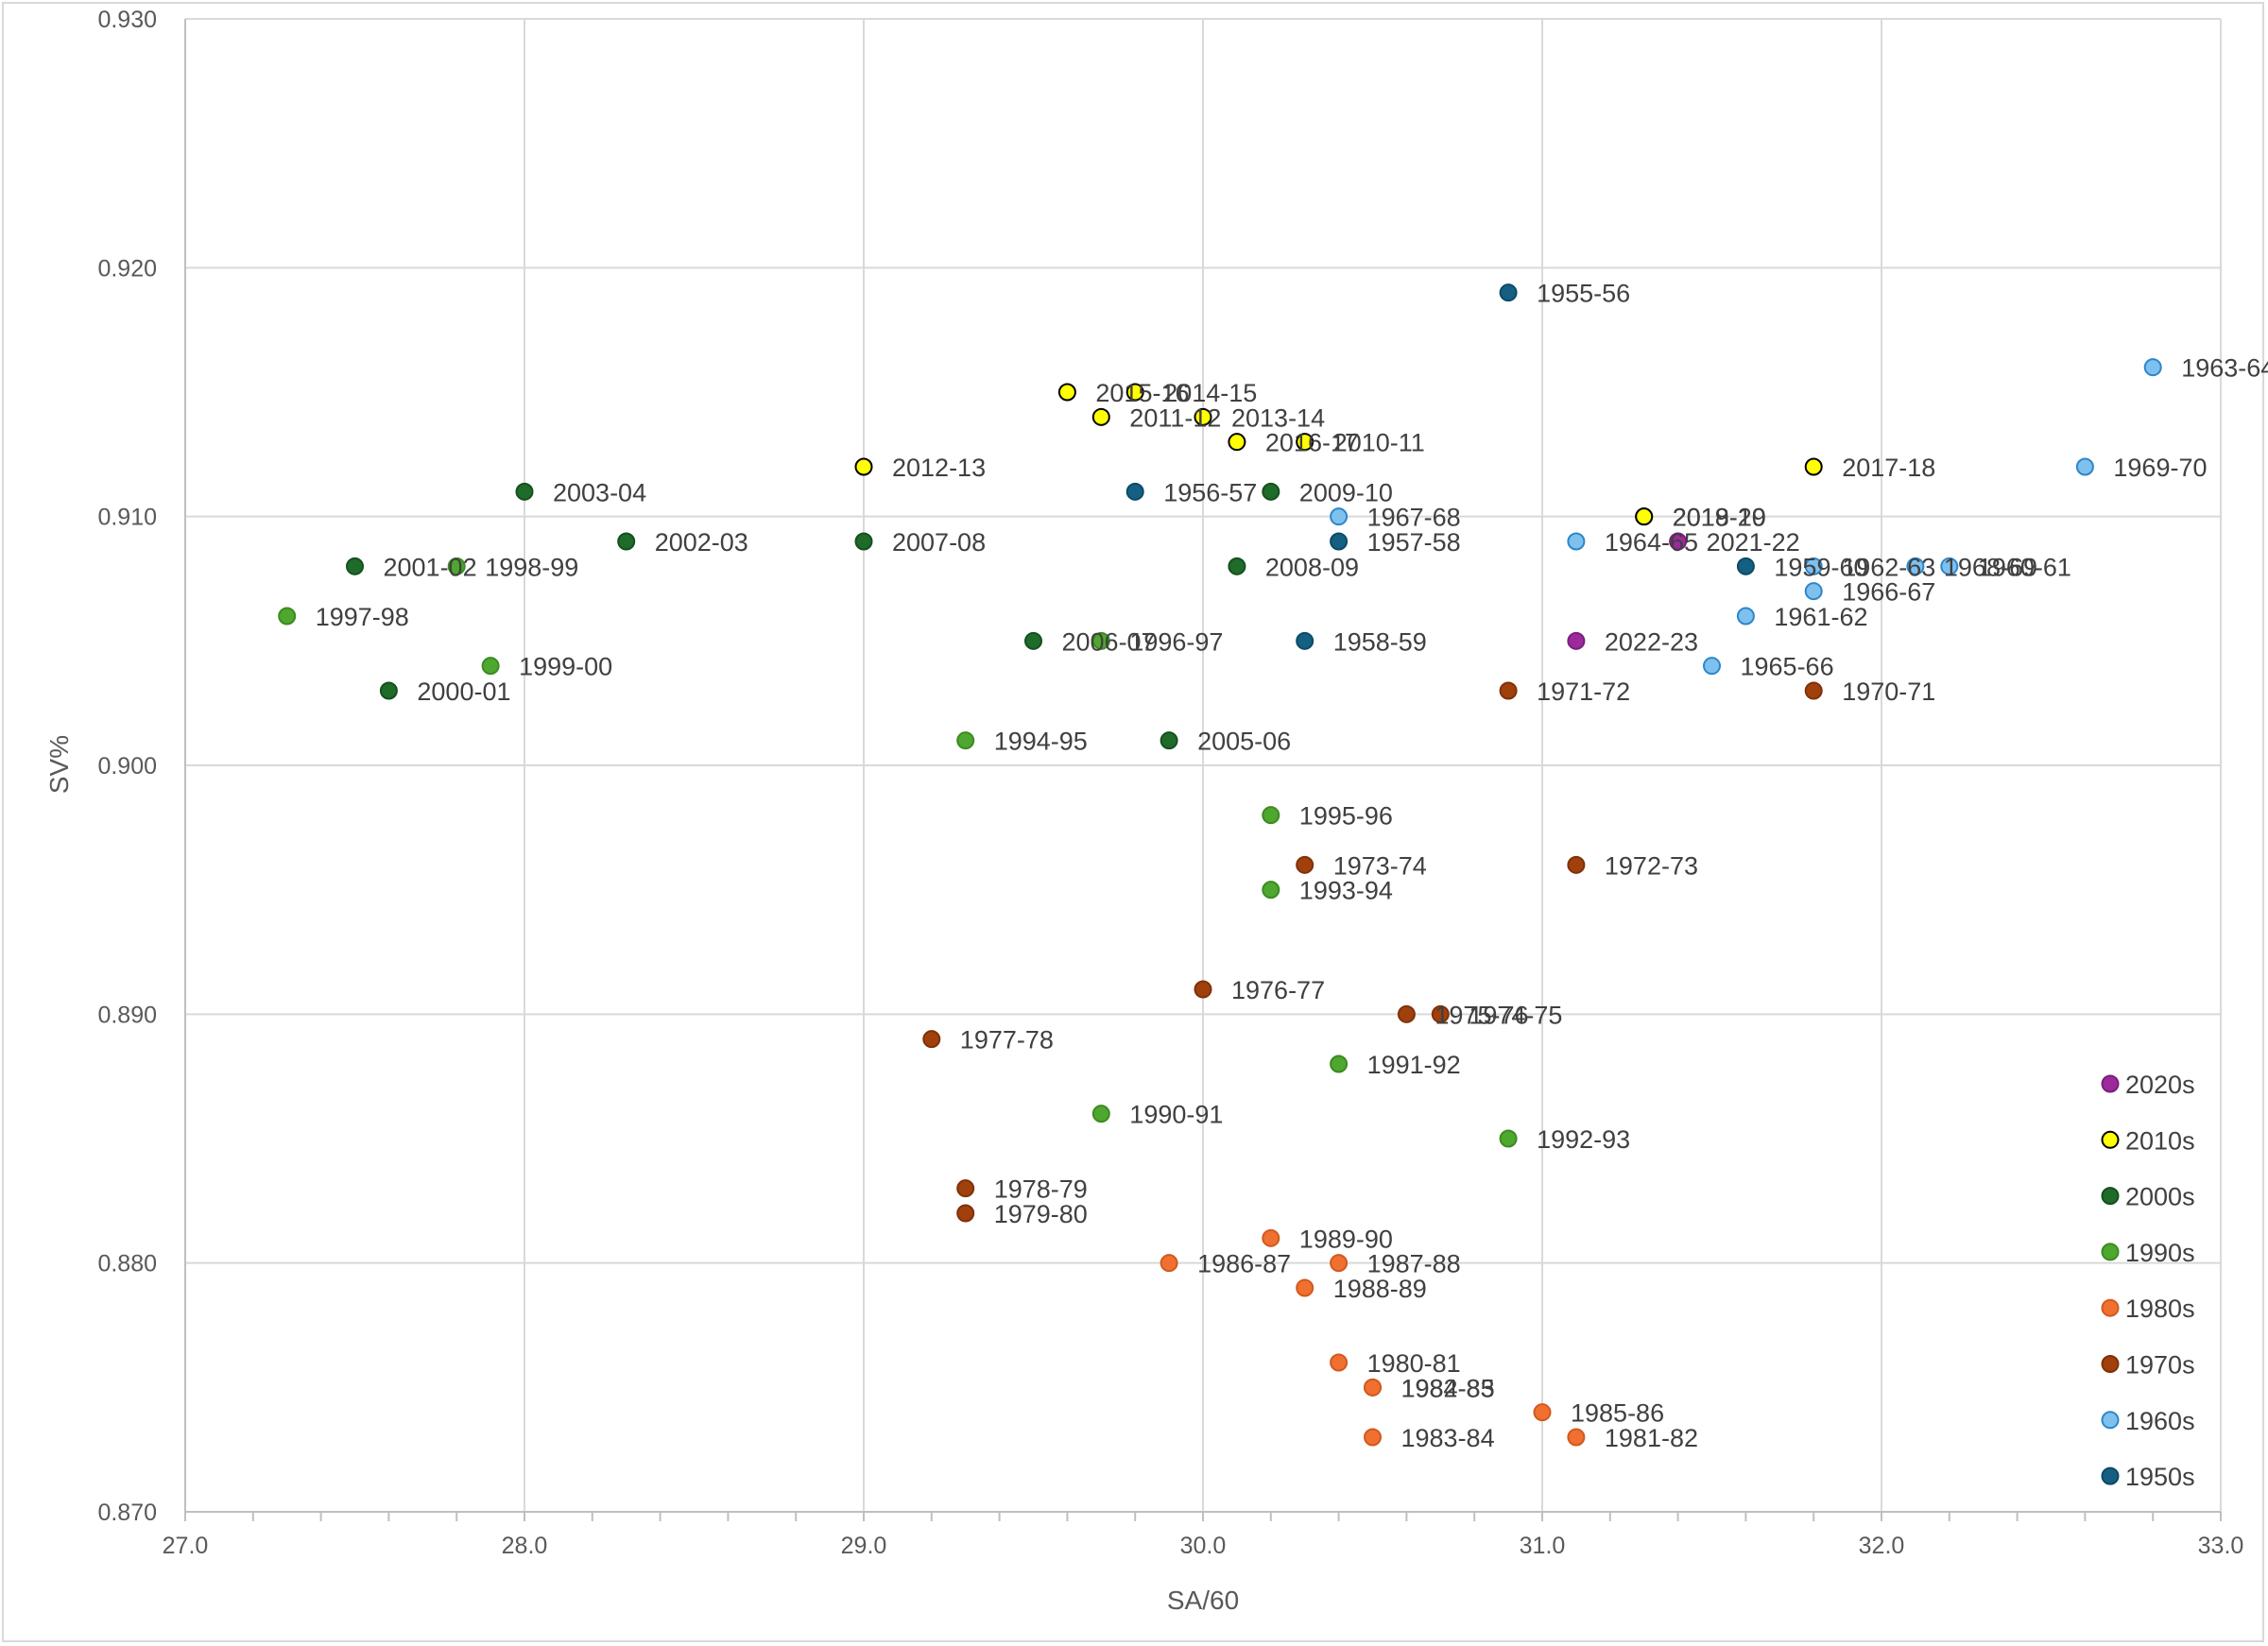 The height and width of the screenshot is (1646, 2268). What do you see at coordinates (599, 492) in the screenshot?
I see `point-label: 2003-04` at bounding box center [599, 492].